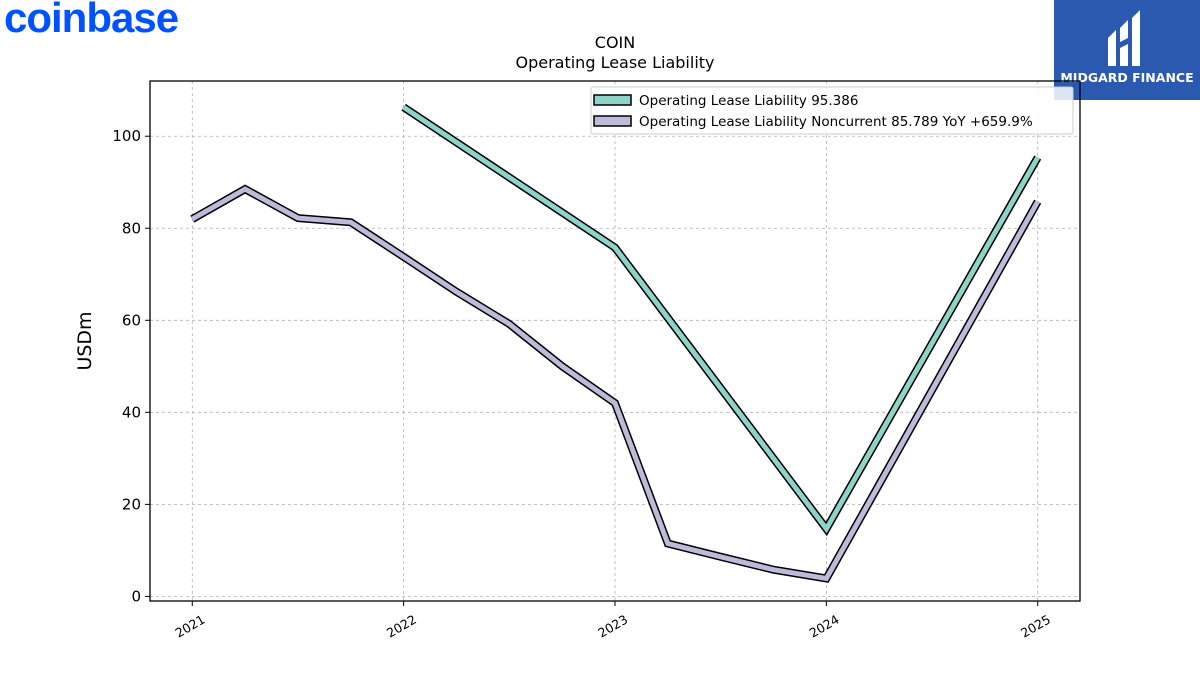  I want to click on y-tick-label: 0, so click(136, 596).